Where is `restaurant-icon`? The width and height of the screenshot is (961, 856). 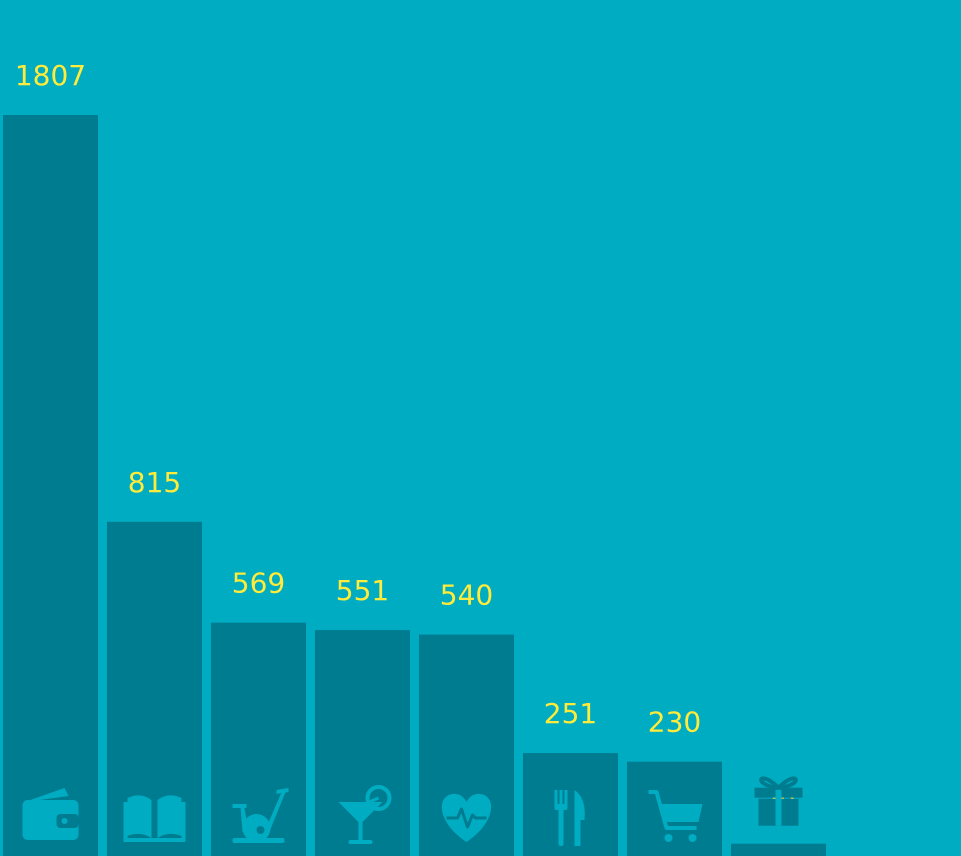
restaurant-icon is located at coordinates (569, 818).